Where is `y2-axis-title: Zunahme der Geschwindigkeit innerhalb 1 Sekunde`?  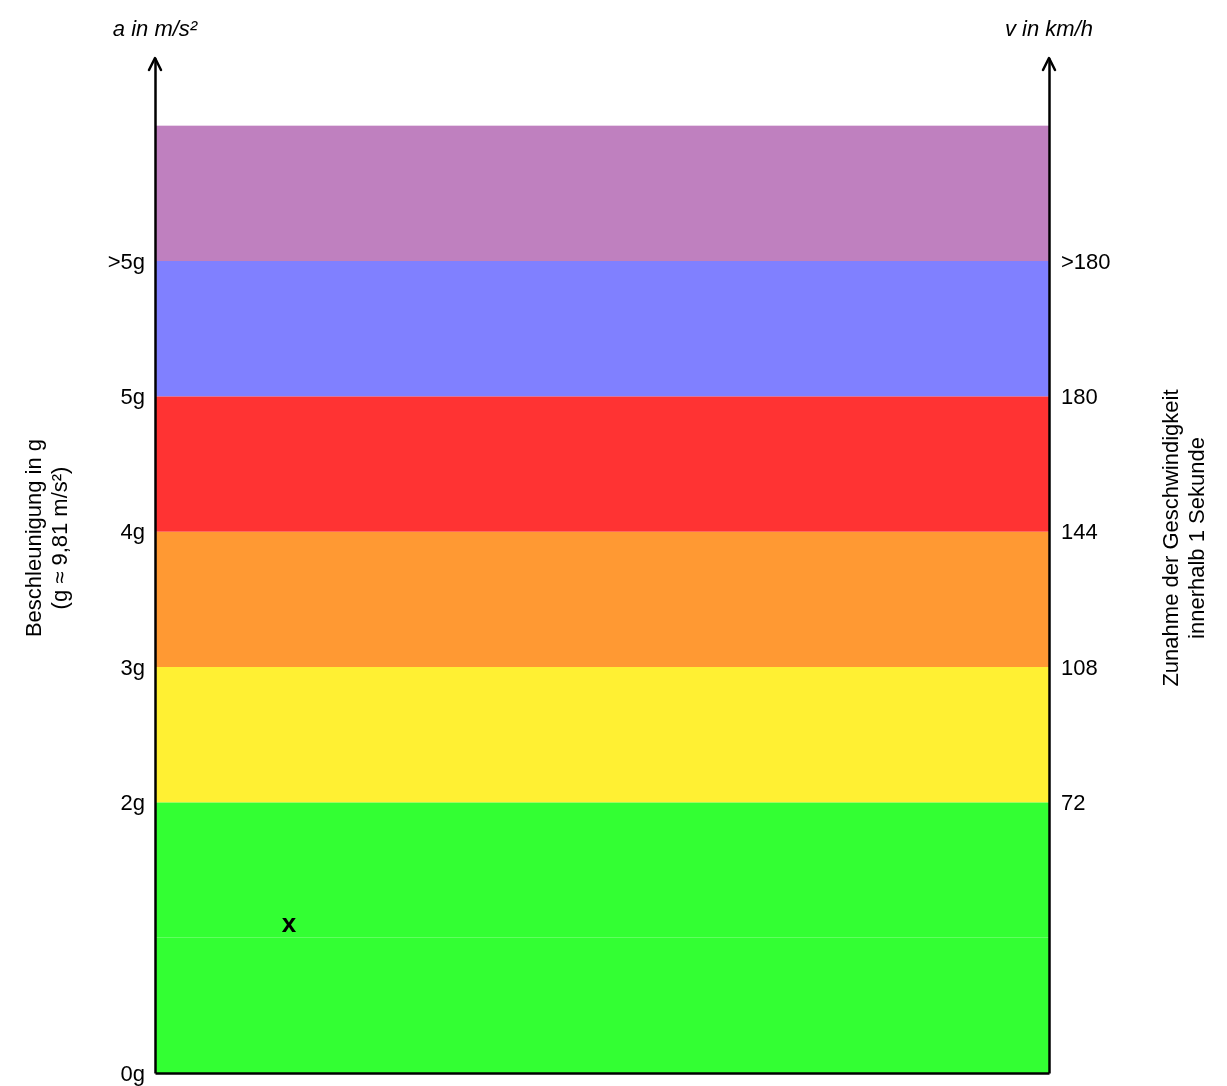
y2-axis-title: Zunahme der Geschwindigkeit innerhalb 1 Sekunde is located at coordinates (1183, 538).